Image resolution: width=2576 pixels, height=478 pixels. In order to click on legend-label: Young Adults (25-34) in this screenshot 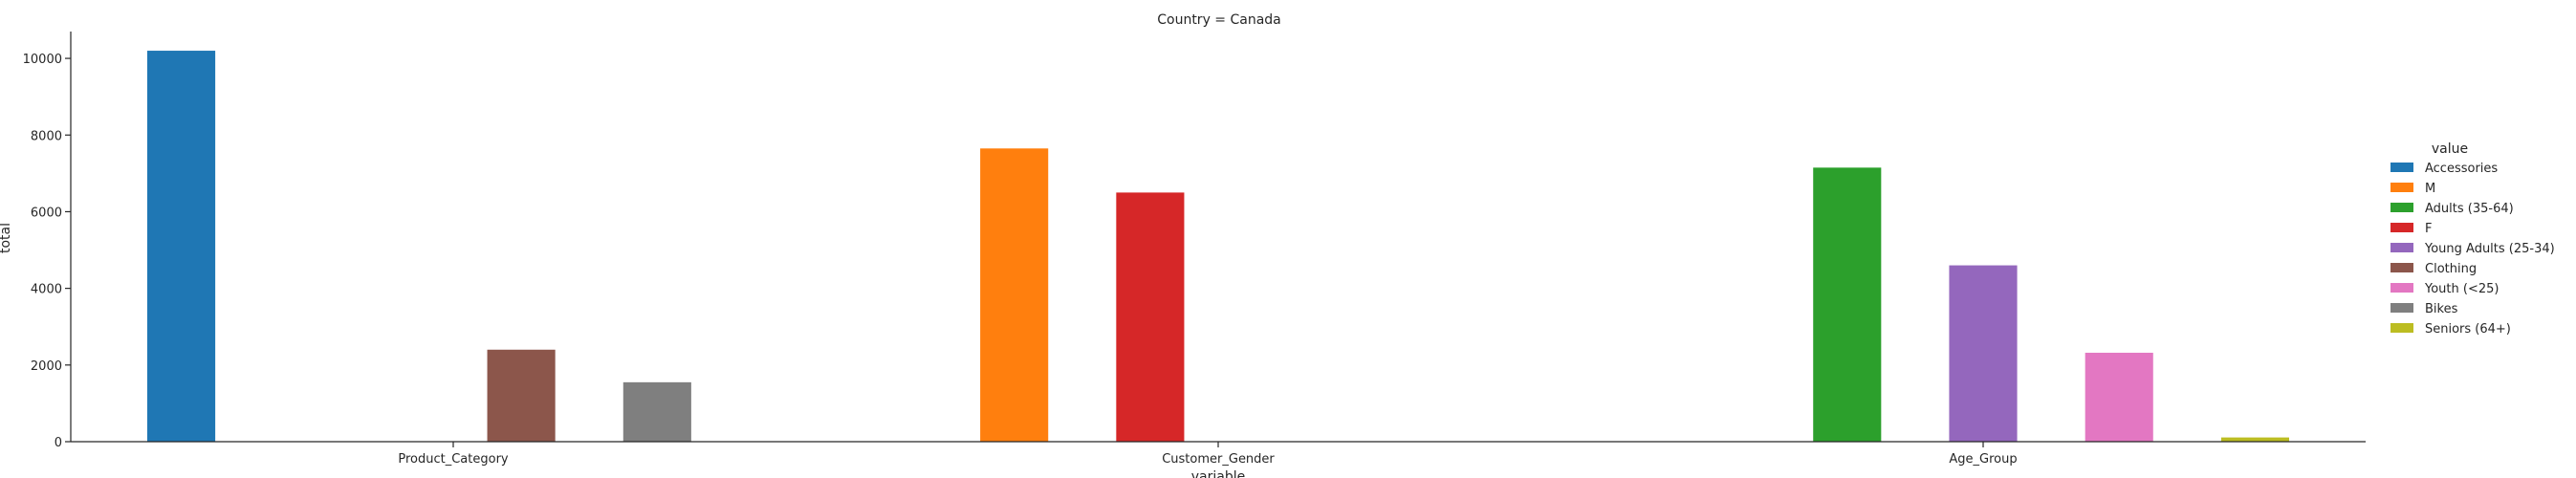, I will do `click(2489, 249)`.